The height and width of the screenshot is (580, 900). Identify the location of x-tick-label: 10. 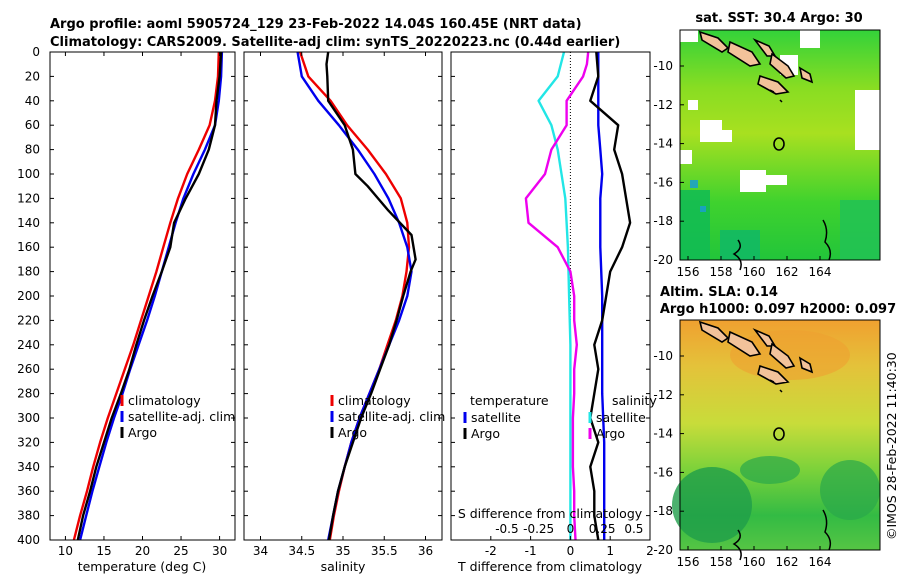
(65, 551).